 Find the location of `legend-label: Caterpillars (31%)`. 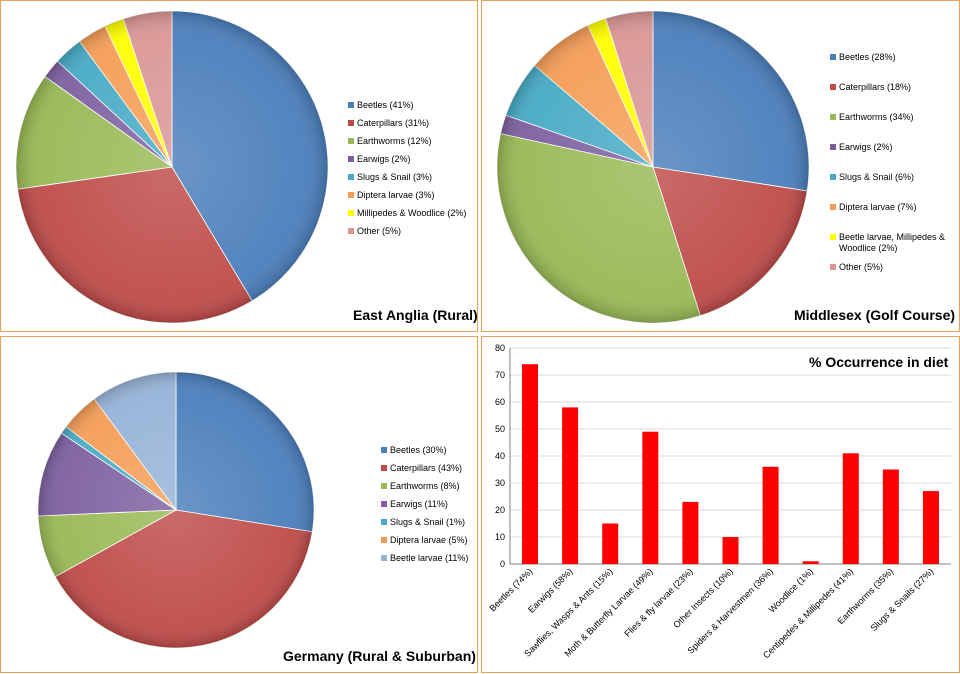

legend-label: Caterpillars (31%) is located at coordinates (393, 123).